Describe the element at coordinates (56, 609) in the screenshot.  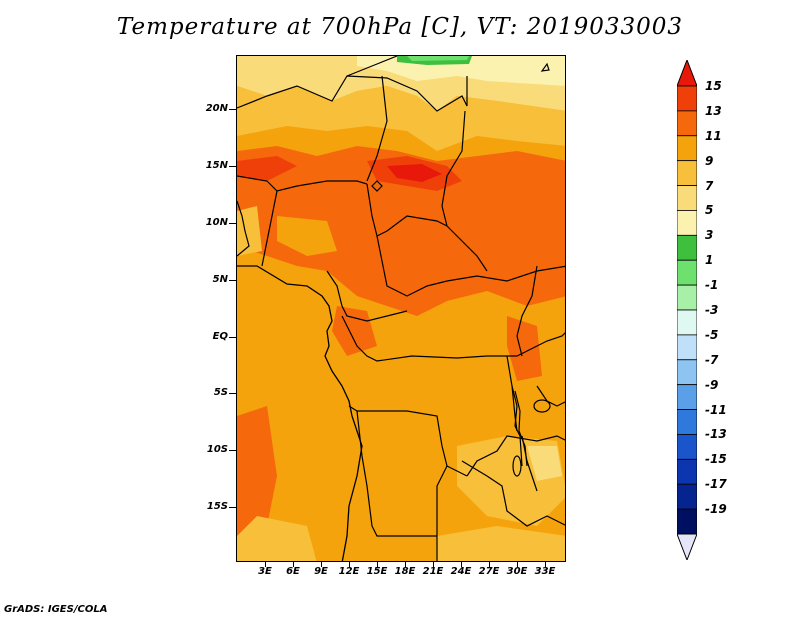
I see `footer-credit: GrADS: IGES/COLA` at that location.